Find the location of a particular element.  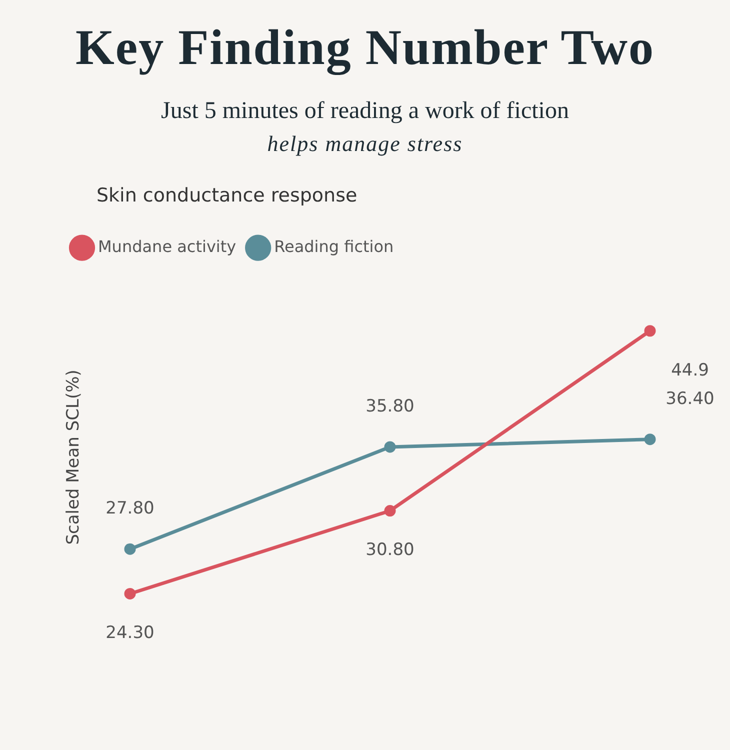

data-label: 44.9 is located at coordinates (690, 370).